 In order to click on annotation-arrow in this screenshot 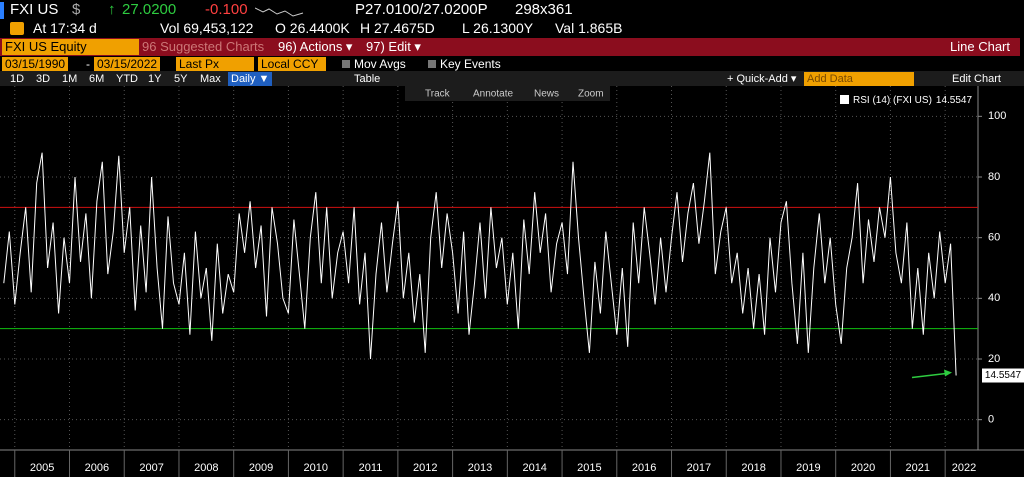, I will do `click(929, 375)`.